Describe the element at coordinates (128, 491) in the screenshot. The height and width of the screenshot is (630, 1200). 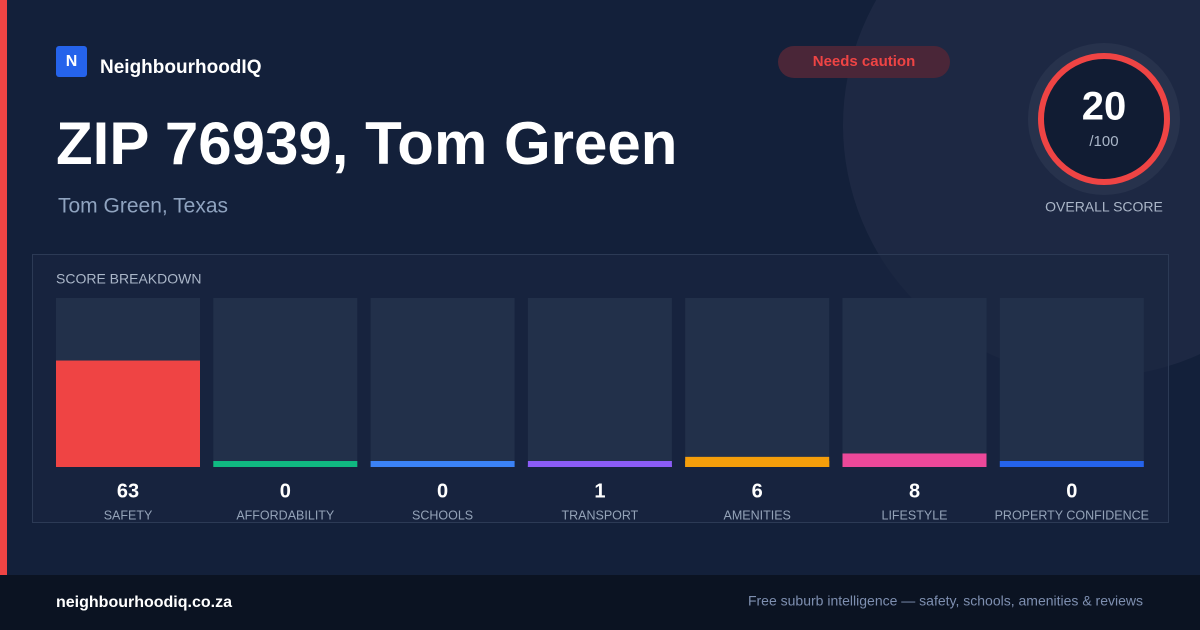
I see `value-label: 63` at that location.